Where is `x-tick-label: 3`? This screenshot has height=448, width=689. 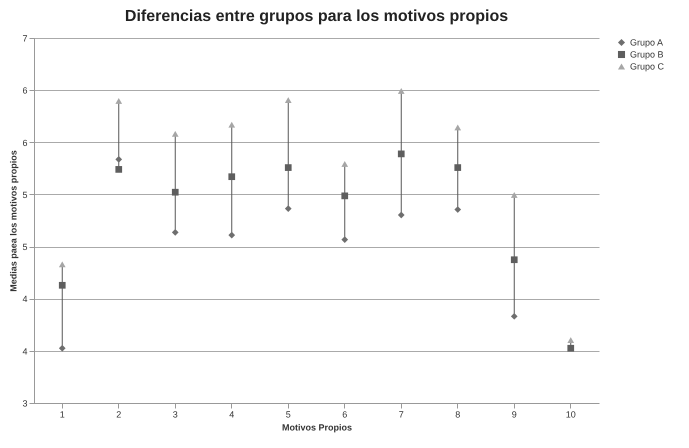
x-tick-label: 3 is located at coordinates (175, 415).